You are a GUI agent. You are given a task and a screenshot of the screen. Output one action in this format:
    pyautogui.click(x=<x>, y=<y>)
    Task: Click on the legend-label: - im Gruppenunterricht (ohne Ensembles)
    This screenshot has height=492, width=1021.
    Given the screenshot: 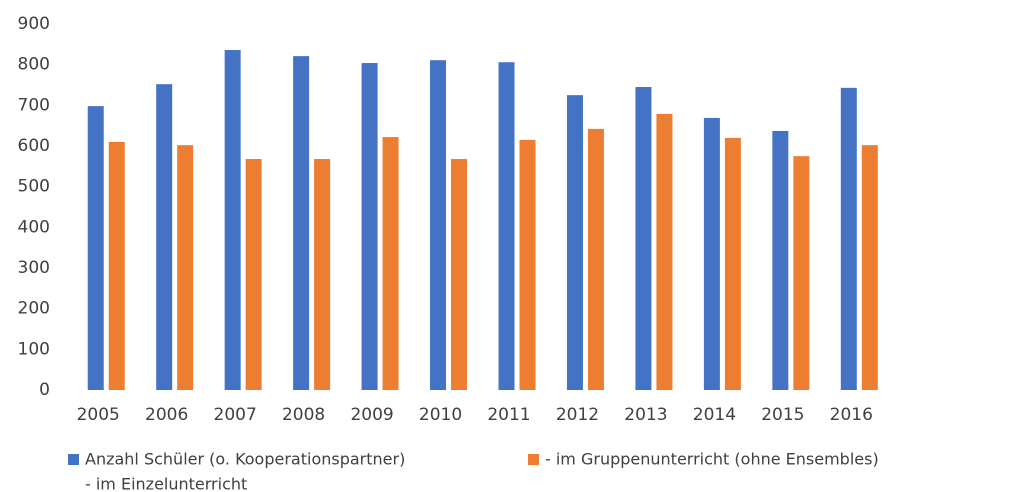 What is the action you would take?
    pyautogui.click(x=712, y=459)
    